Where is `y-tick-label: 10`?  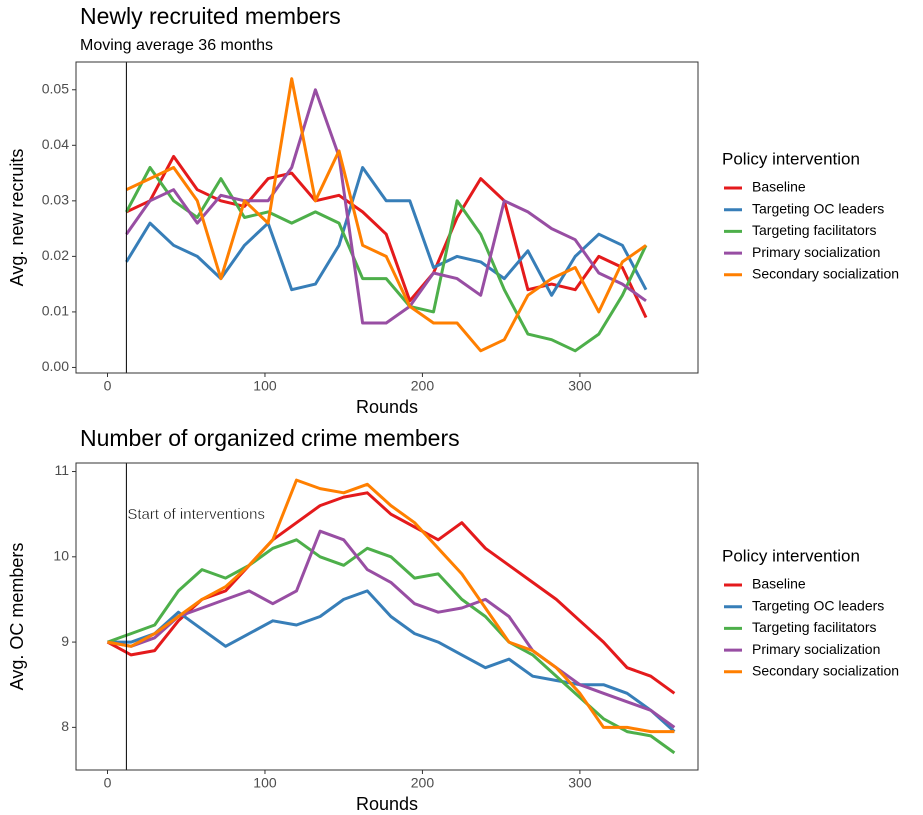
y-tick-label: 10 is located at coordinates (61, 556).